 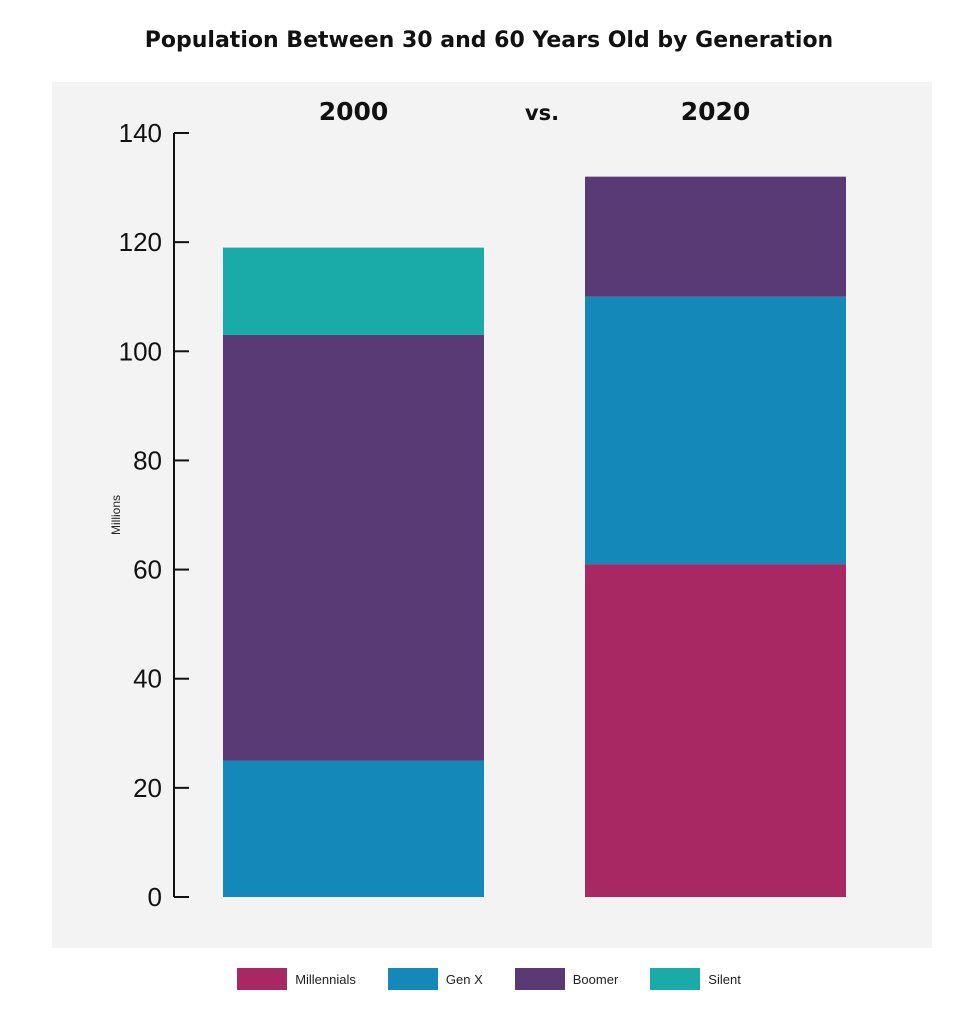 What do you see at coordinates (715, 730) in the screenshot?
I see `bar-millennials-2020` at bounding box center [715, 730].